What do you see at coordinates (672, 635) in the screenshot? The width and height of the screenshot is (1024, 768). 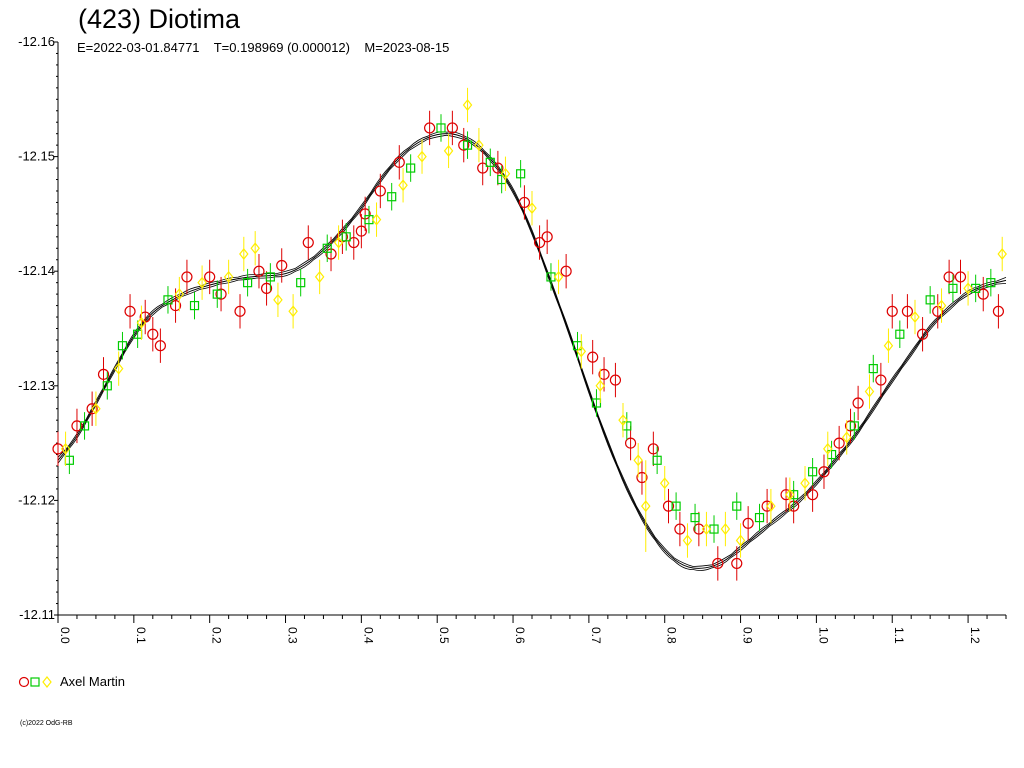 I see `x-tick-label: 0.8` at bounding box center [672, 635].